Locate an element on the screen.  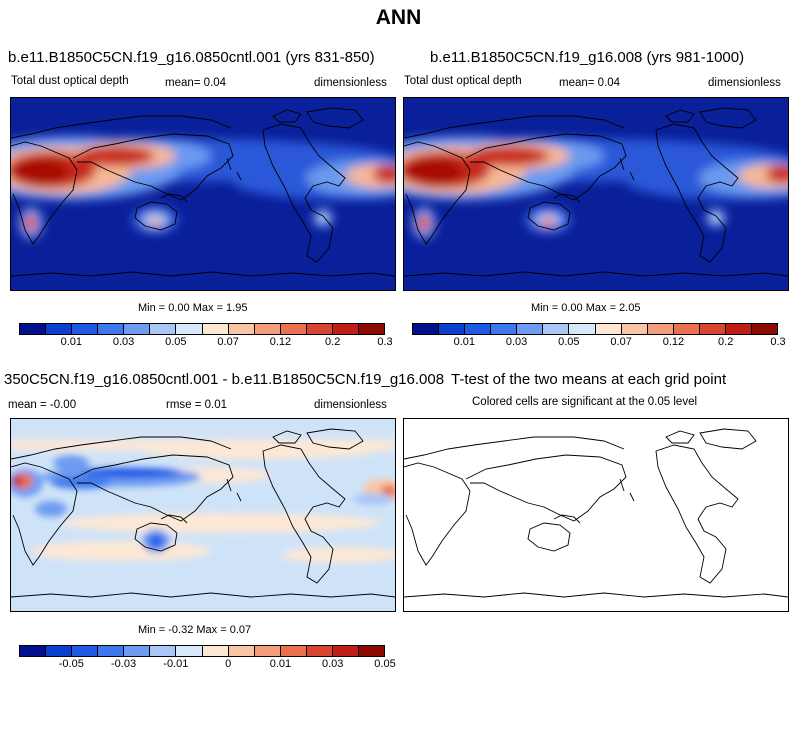
panel1-minmax: Min = 0.00 Max = 1.95 is located at coordinates (193, 308).